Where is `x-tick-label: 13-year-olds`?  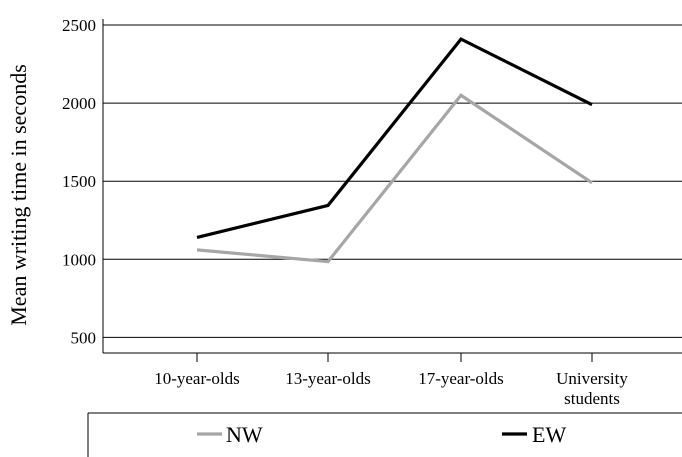 x-tick-label: 13-year-olds is located at coordinates (328, 378).